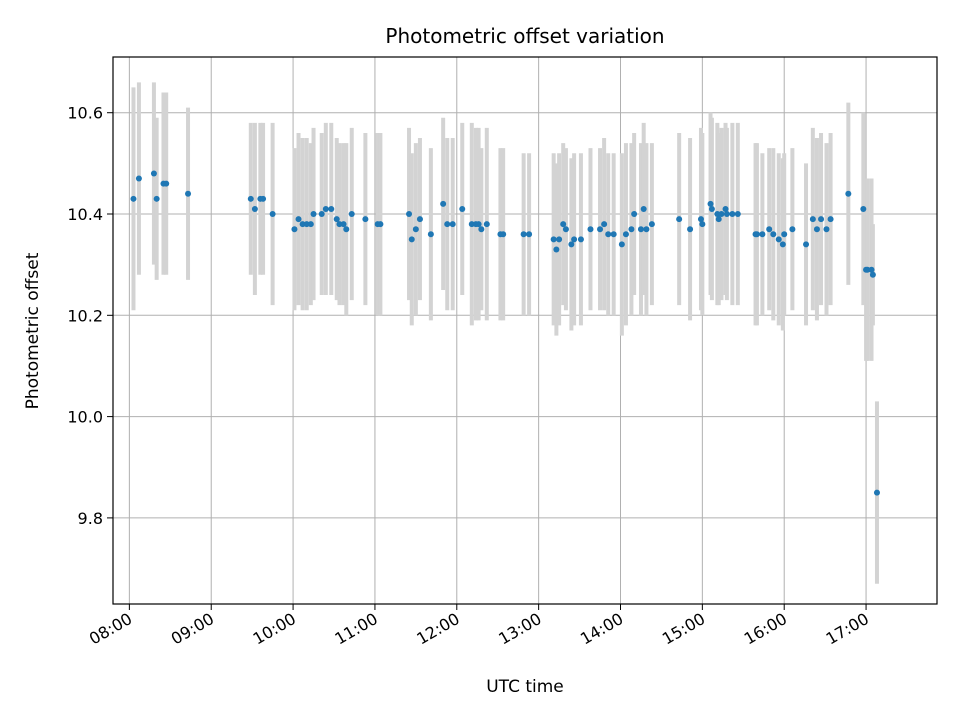 The height and width of the screenshot is (720, 960). What do you see at coordinates (765, 629) in the screenshot?
I see `x-tick-label: 16:00` at bounding box center [765, 629].